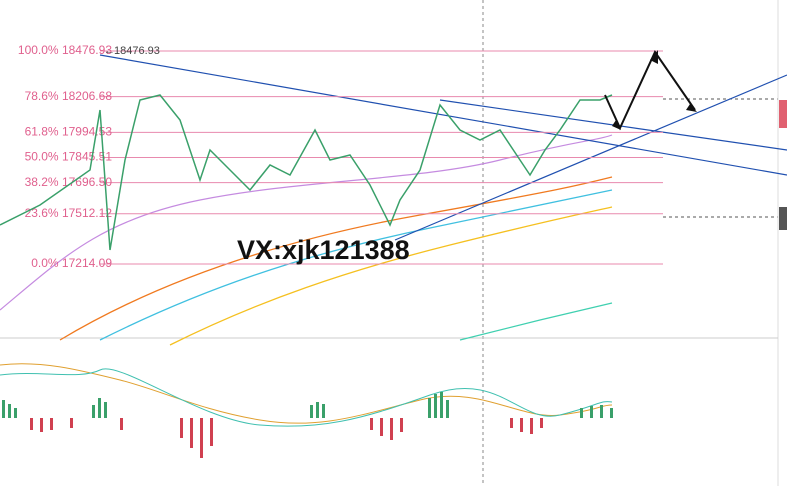  Describe the element at coordinates (109, 51) in the screenshot. I see `high-arrow: ←` at that location.